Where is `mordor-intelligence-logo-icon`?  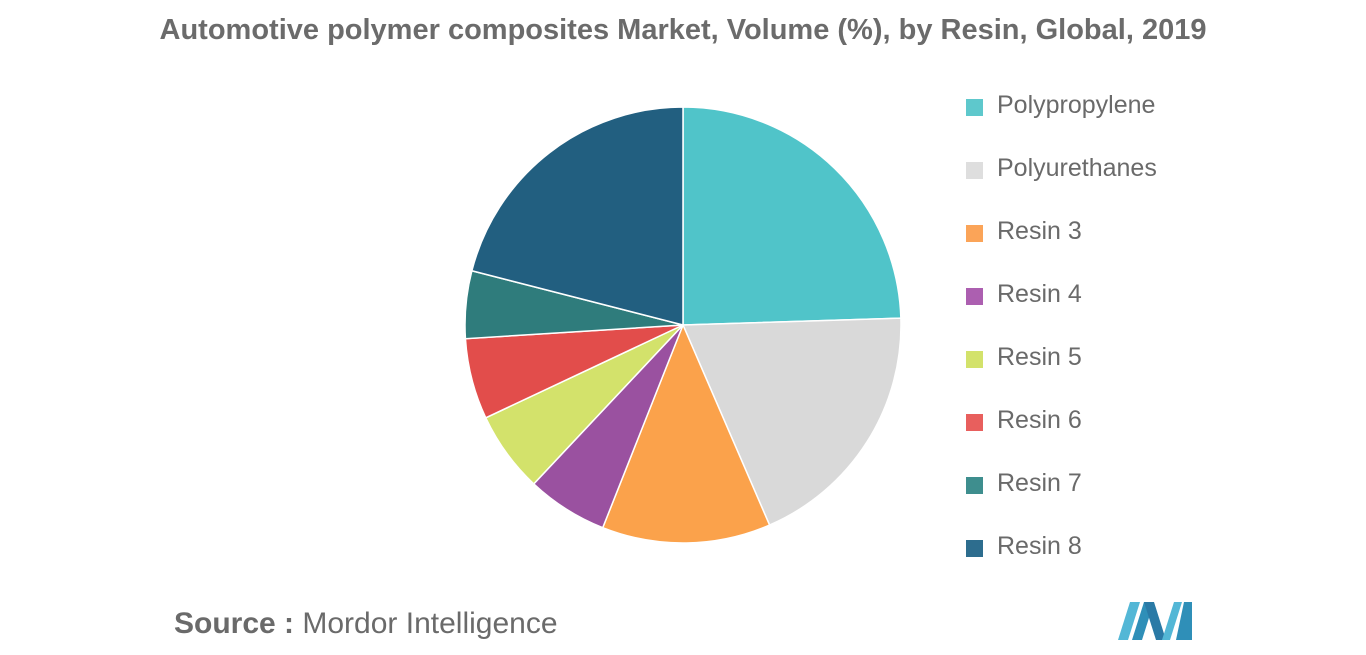 mordor-intelligence-logo-icon is located at coordinates (1155, 621).